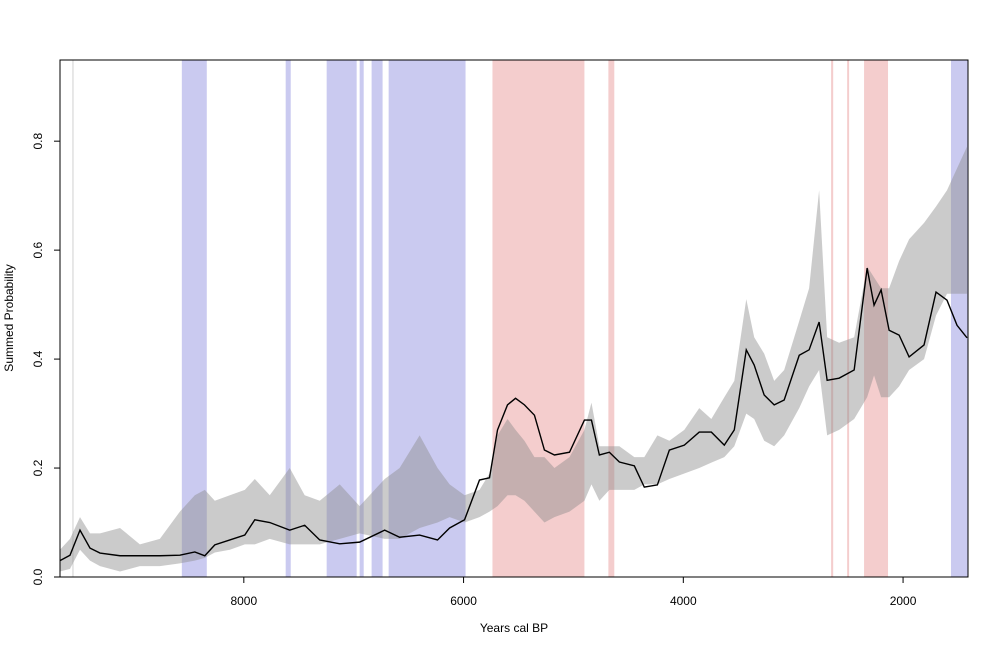  I want to click on x-tick-label: 4000, so click(683, 601).